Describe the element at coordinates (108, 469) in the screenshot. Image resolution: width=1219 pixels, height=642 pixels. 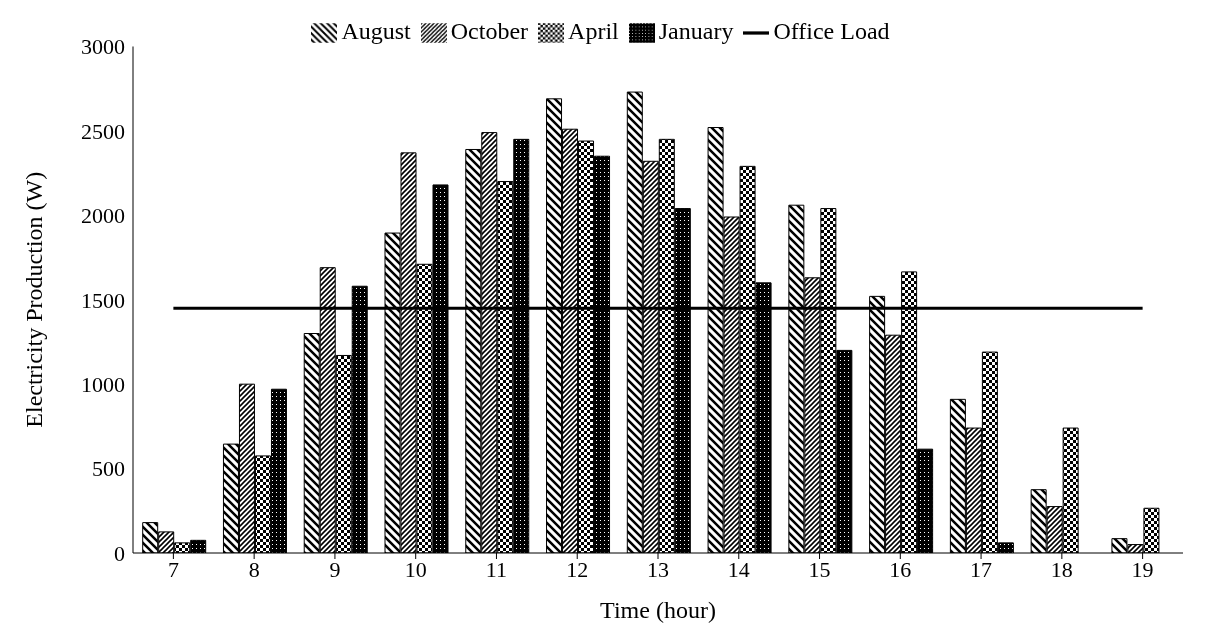
I see `y-tick-label: 500` at that location.